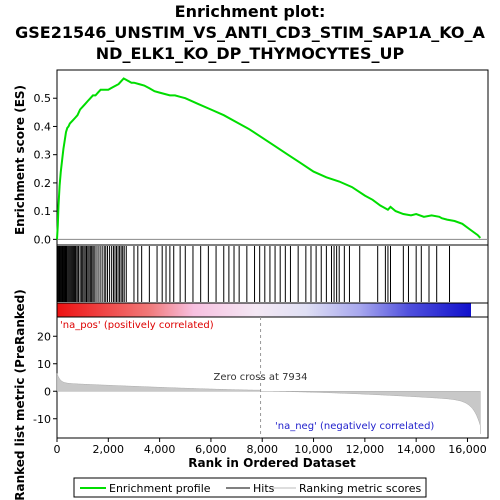 The height and width of the screenshot is (500, 500). What do you see at coordinates (20, 394) in the screenshot?
I see `metric-y-axis-label: Ranked list metric (PreRanked)` at bounding box center [20, 394].